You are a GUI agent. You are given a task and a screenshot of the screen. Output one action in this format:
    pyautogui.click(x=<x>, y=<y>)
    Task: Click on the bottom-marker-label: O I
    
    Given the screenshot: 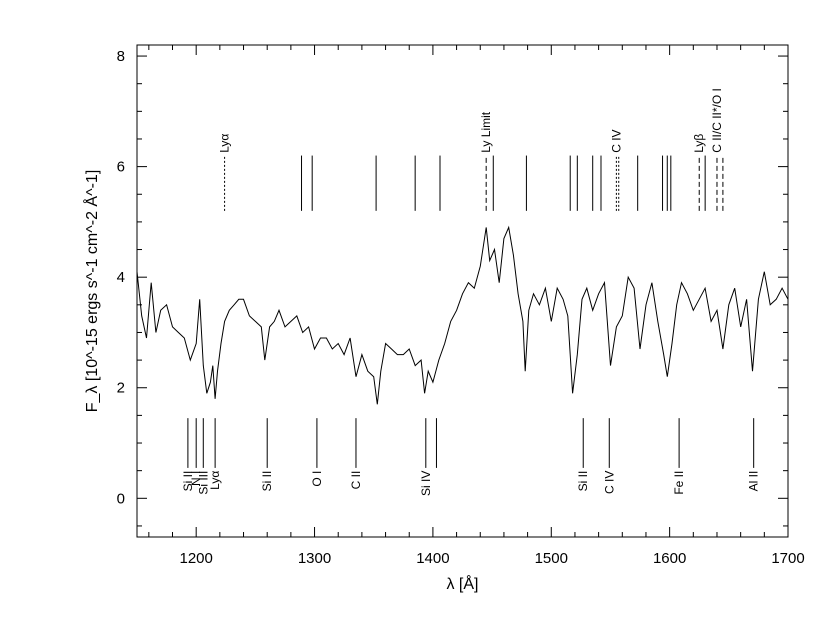 What is the action you would take?
    pyautogui.click(x=317, y=479)
    